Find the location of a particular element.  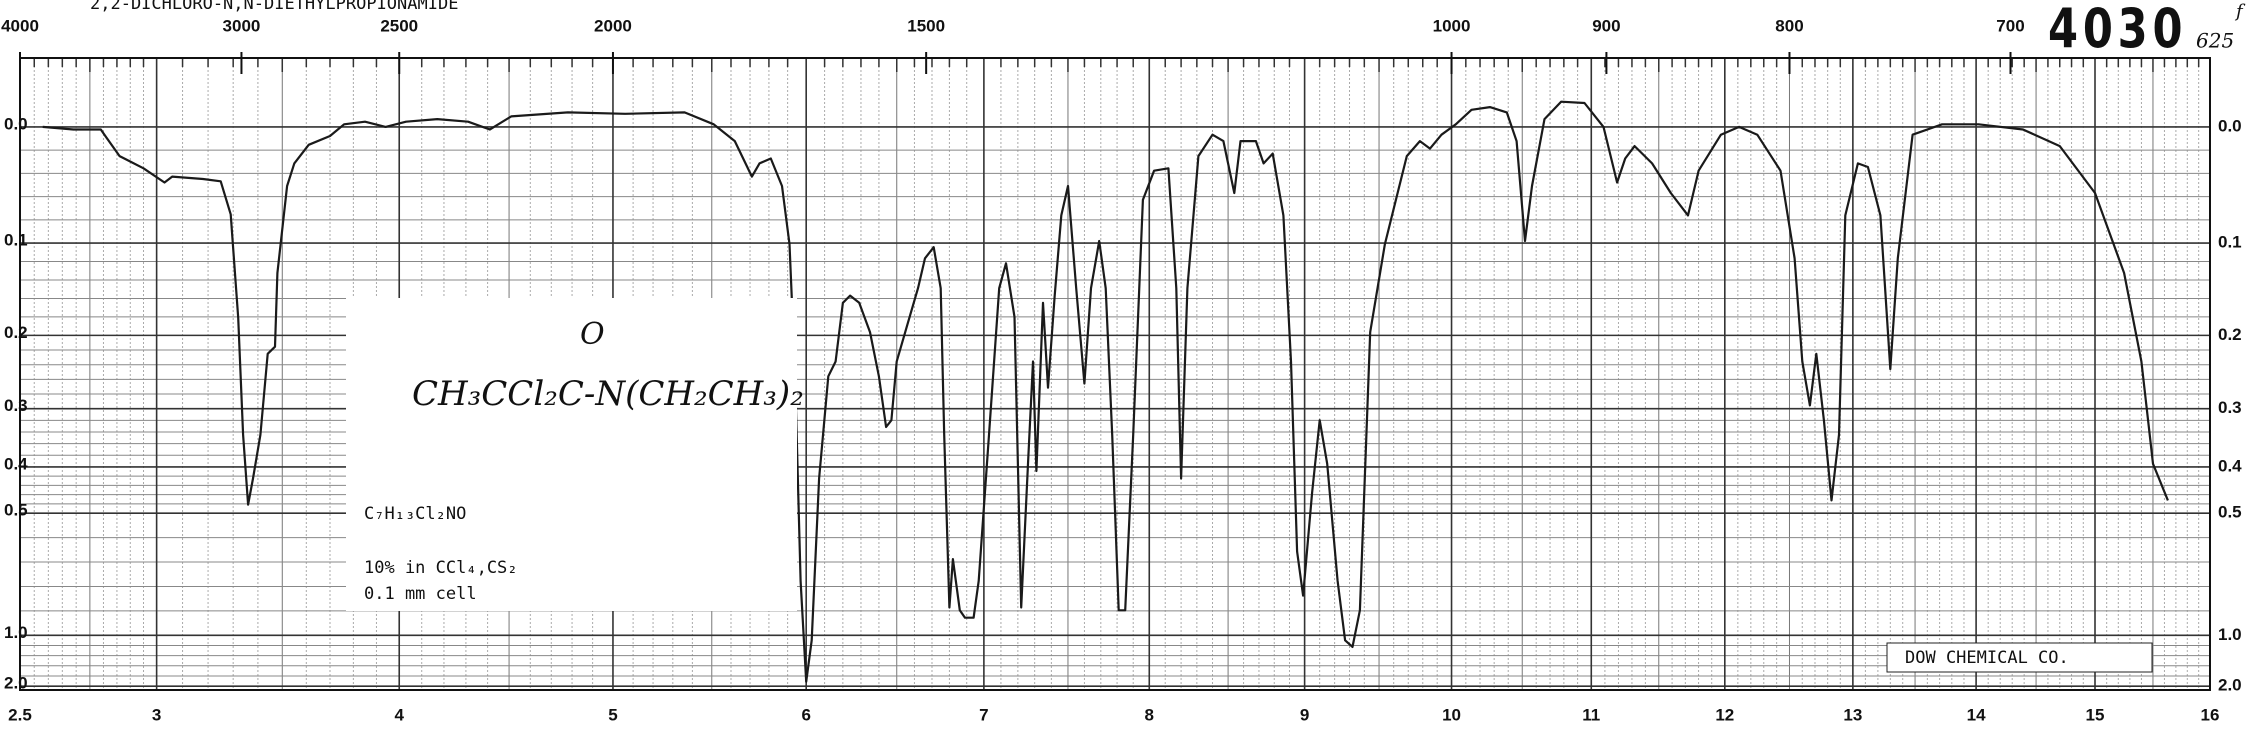

x2-tick-label: 2000 is located at coordinates (613, 25).